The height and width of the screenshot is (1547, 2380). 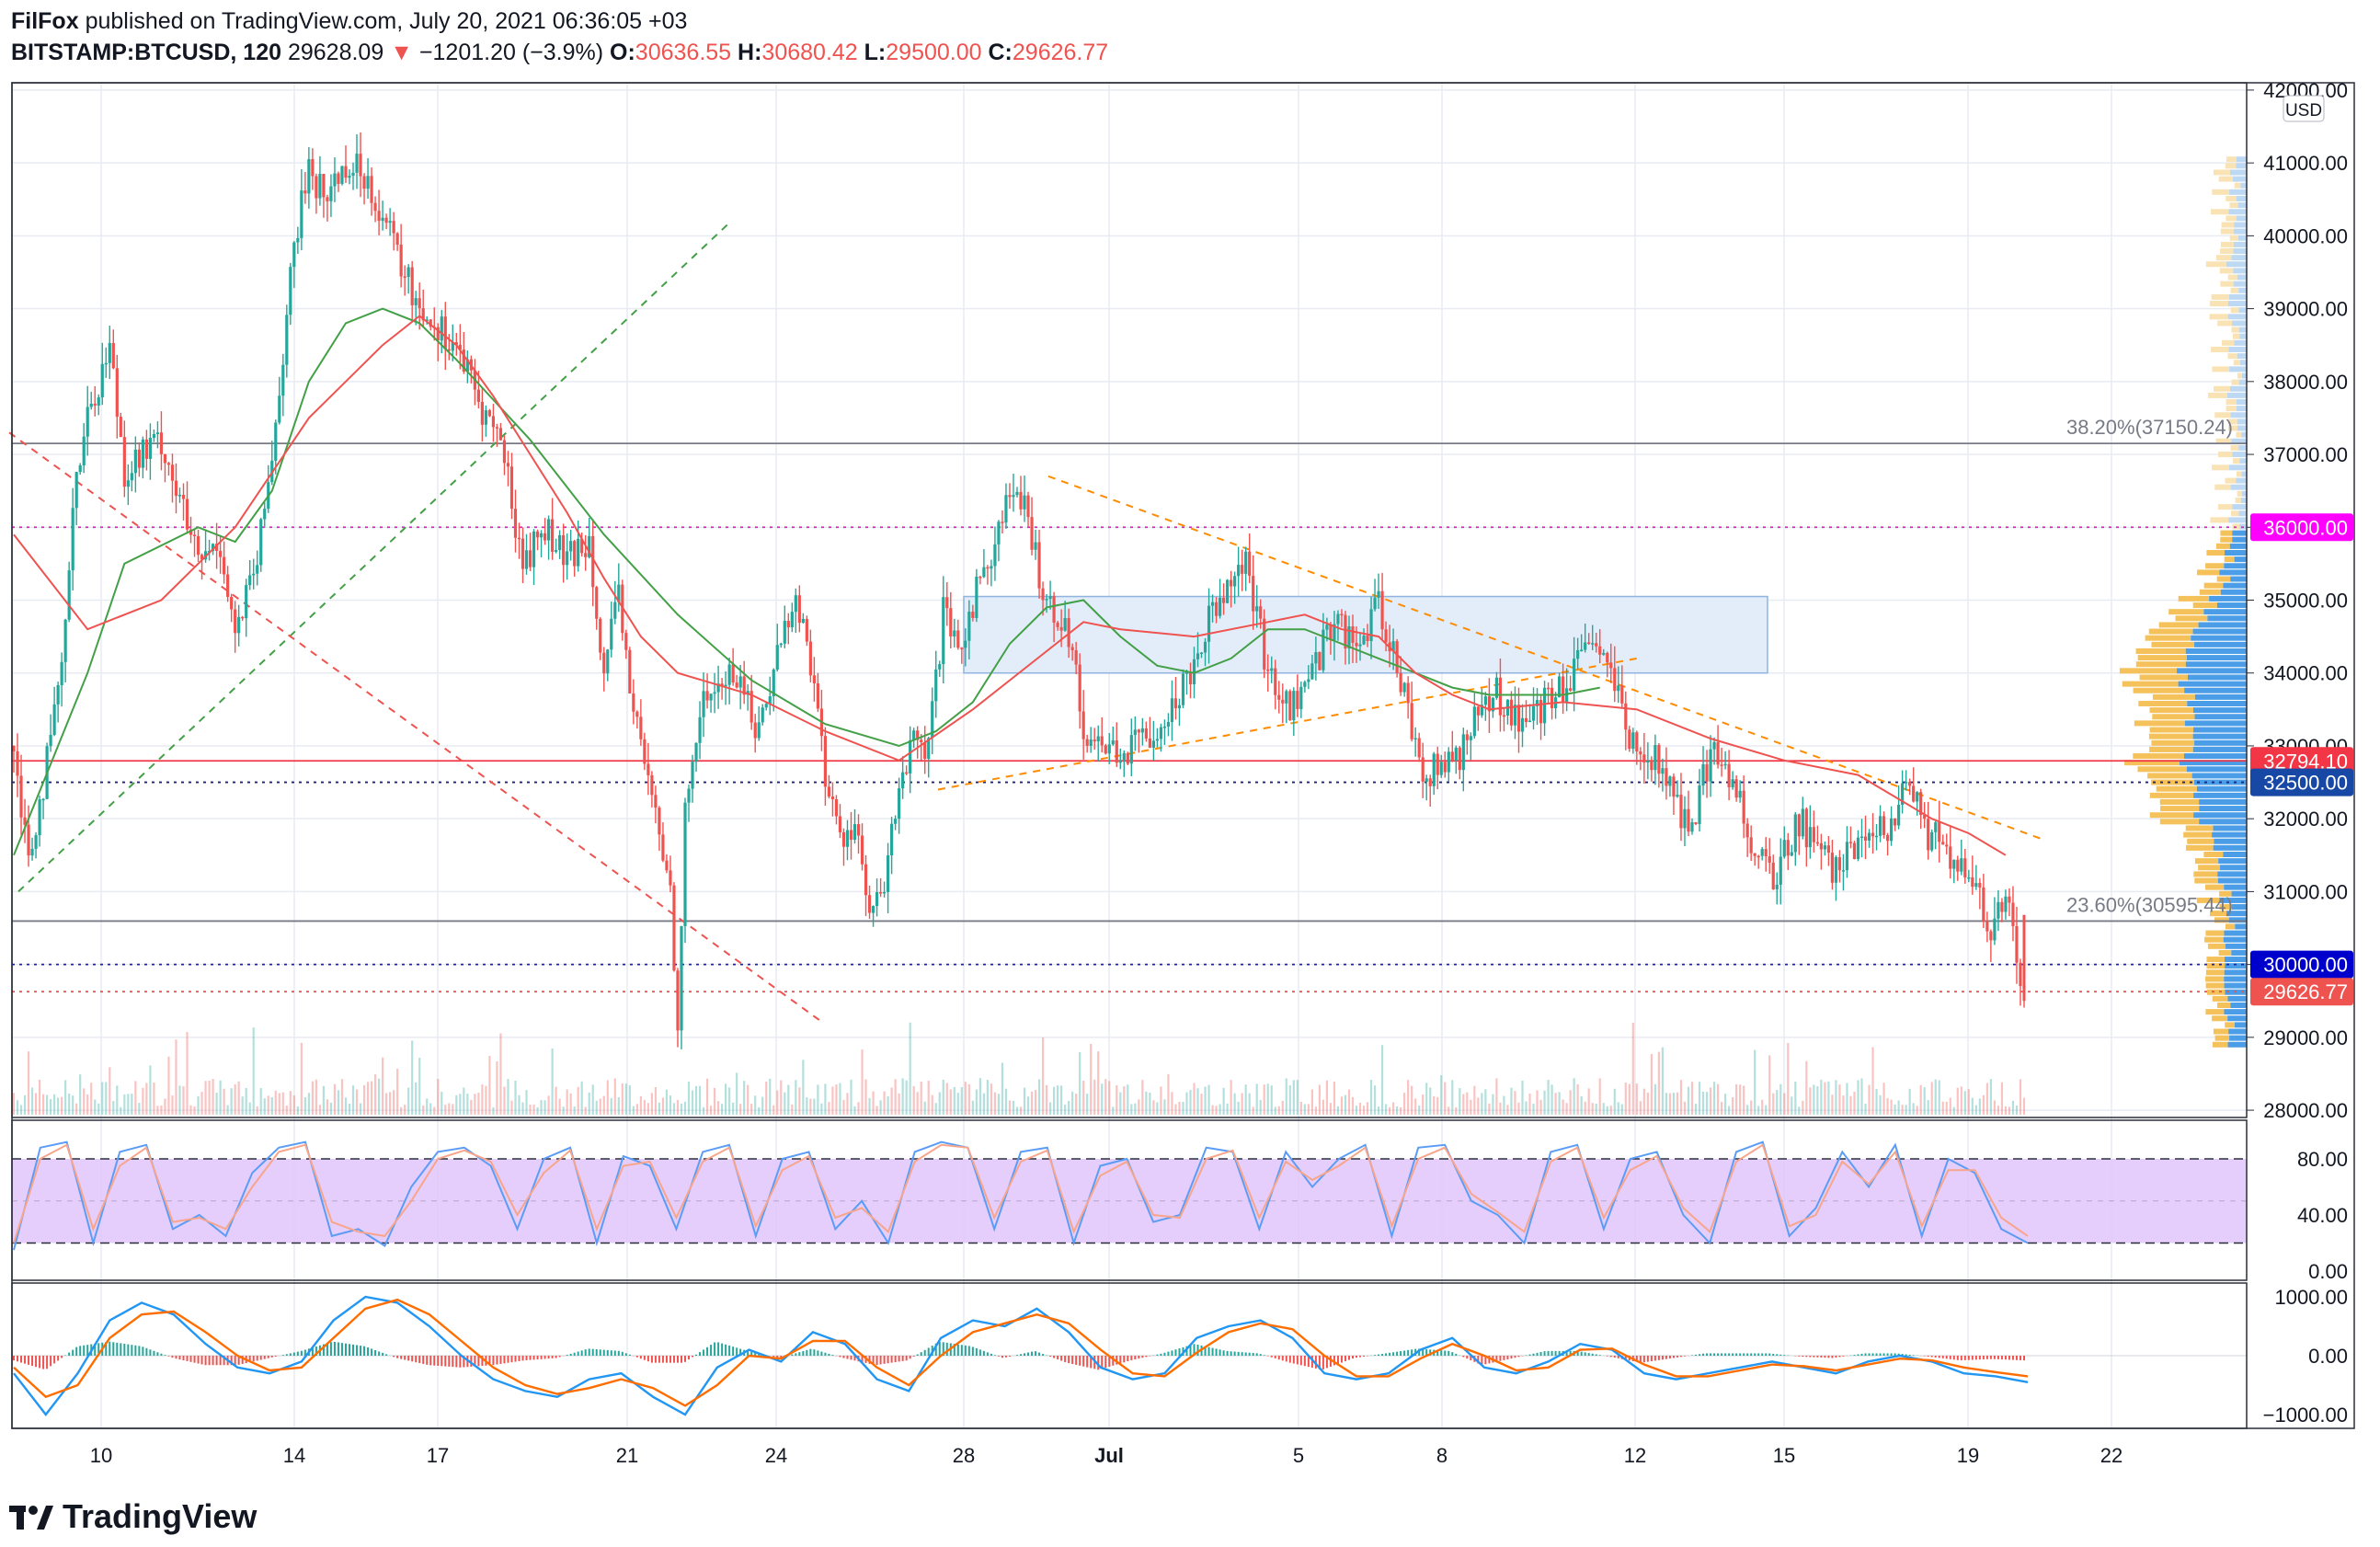 I want to click on symbol-label: BITSTAMP:BTCUSD, 120, so click(x=146, y=52).